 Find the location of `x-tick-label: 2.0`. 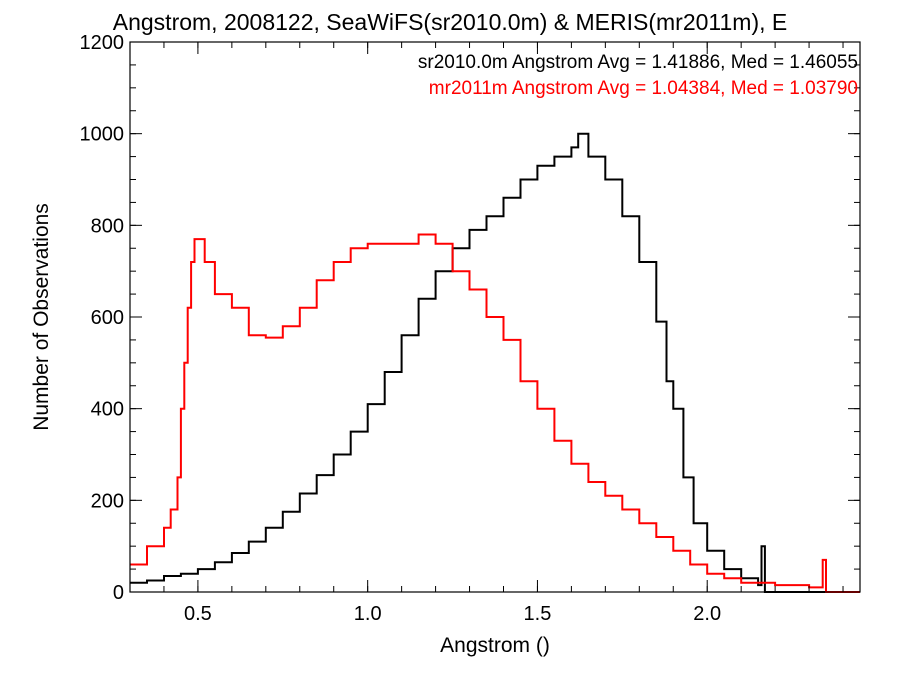

x-tick-label: 2.0 is located at coordinates (707, 614).